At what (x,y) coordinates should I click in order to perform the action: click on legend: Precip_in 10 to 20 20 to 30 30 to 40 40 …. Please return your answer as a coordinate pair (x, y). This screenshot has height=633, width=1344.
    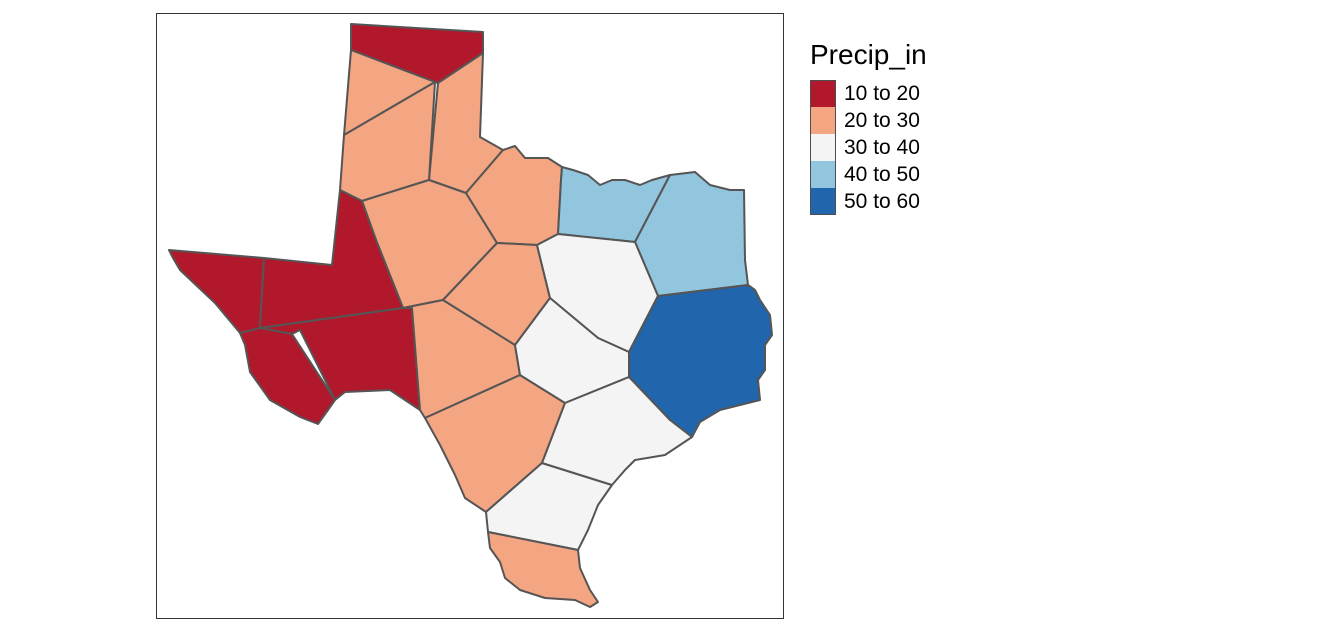
    Looking at the image, I should click on (868, 126).